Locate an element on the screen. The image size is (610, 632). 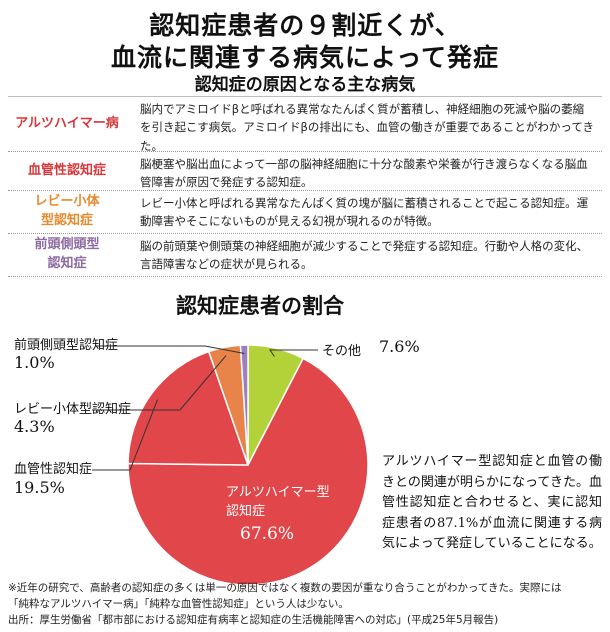
label-alzheimer-line2: 認知症 is located at coordinates (246, 511).